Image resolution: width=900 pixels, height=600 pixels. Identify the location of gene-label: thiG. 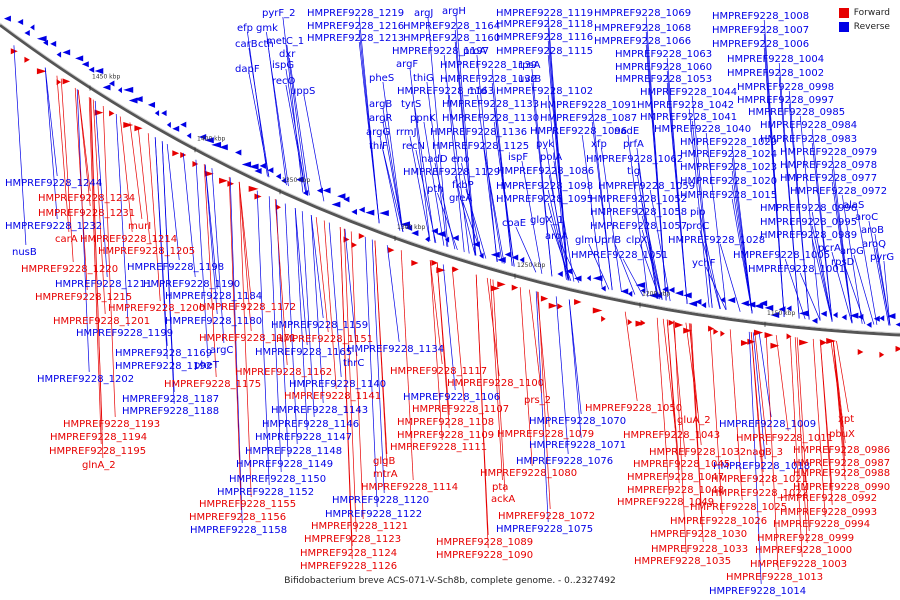
(423, 78).